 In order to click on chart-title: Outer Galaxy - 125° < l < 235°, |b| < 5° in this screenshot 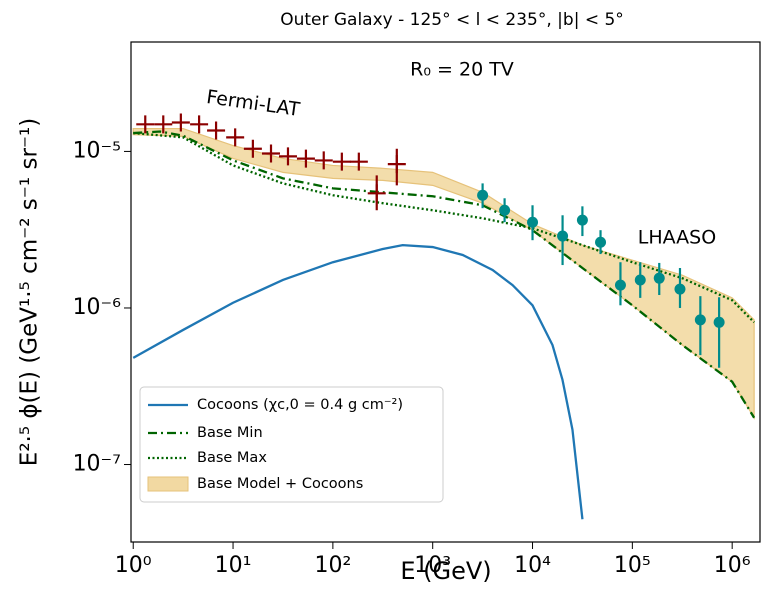, I will do `click(452, 20)`.